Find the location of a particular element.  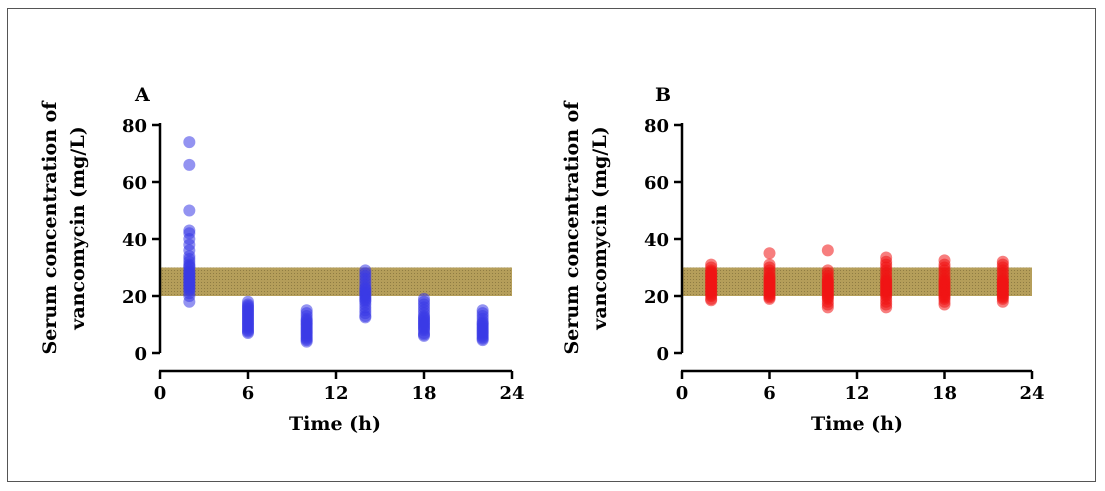

panel-a-y-axis-title-line1: Serum concentration of is located at coordinates (50, 227).